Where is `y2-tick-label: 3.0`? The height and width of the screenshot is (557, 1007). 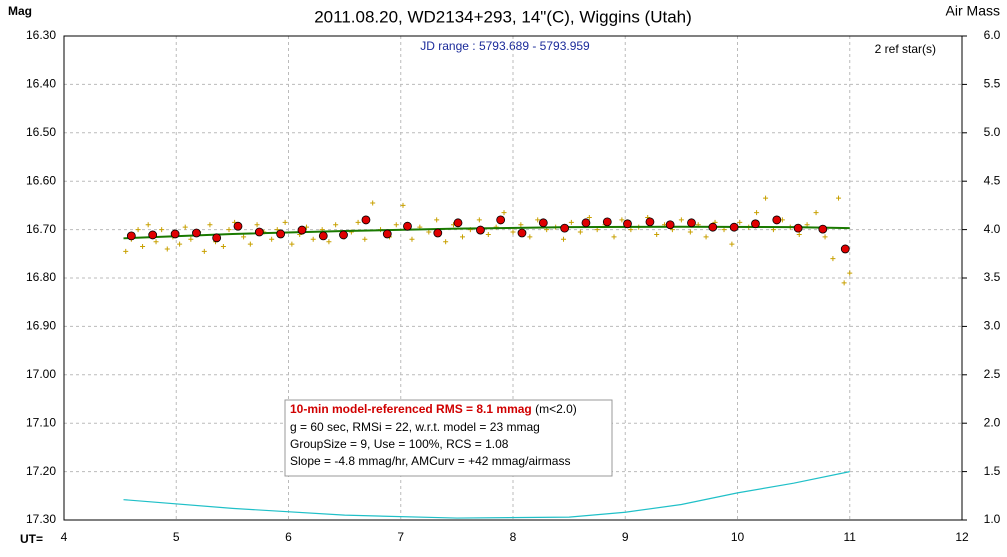
y2-tick-label: 3.0 is located at coordinates (992, 326).